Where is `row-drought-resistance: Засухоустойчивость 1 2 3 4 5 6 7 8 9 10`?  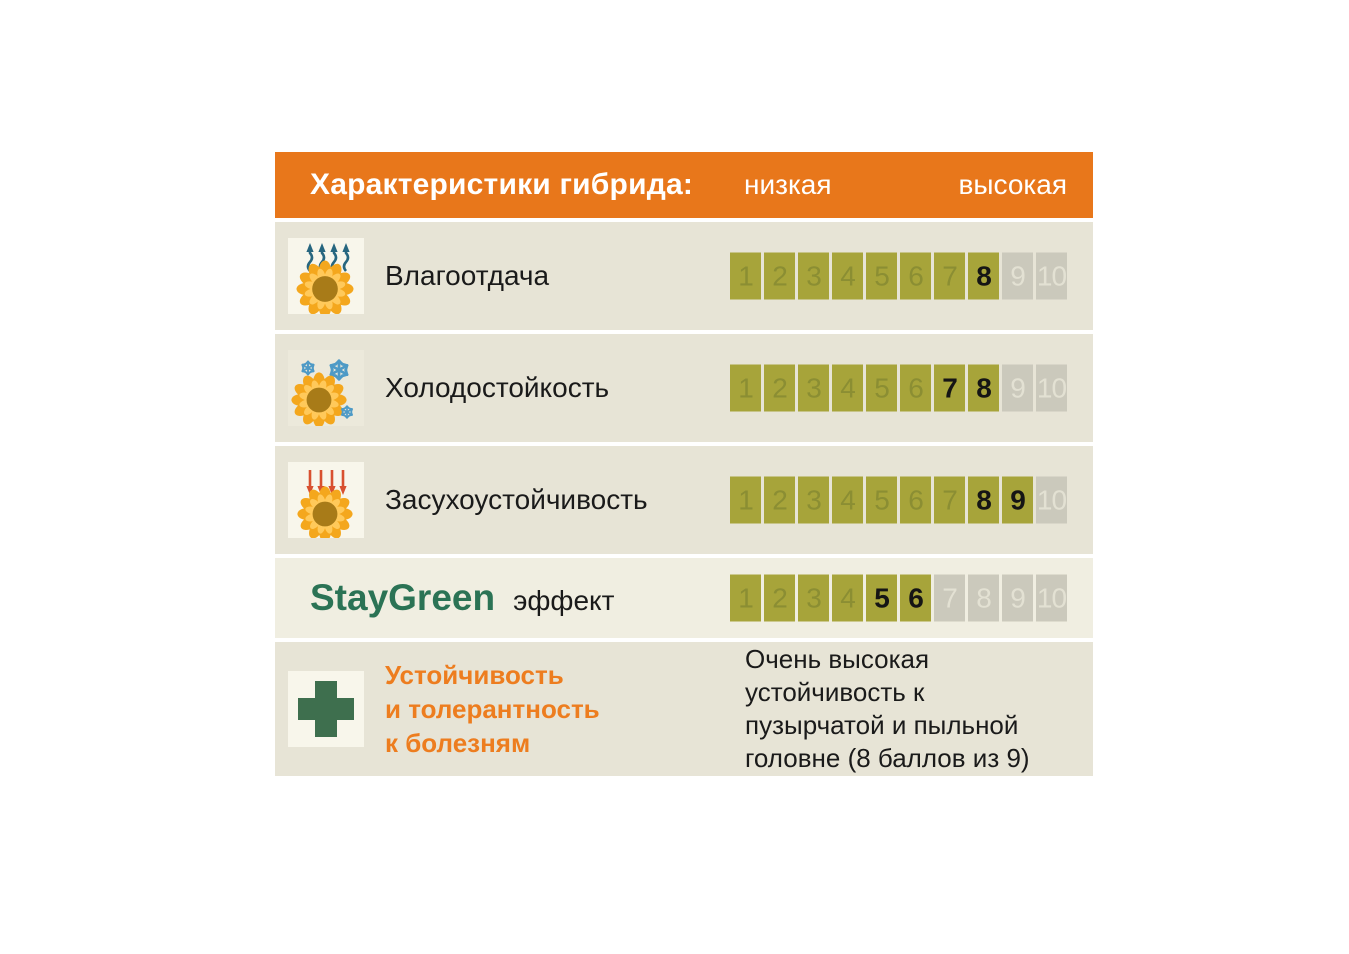
row-drought-resistance: Засухоустойчивость 1 2 3 4 5 6 7 8 9 10 is located at coordinates (684, 500).